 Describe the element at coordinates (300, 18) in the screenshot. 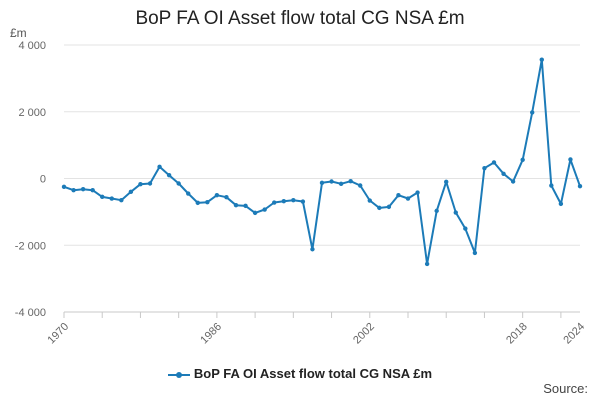

I see `chart-title: BoP FA OI Asset flow total CG NSA £m` at that location.